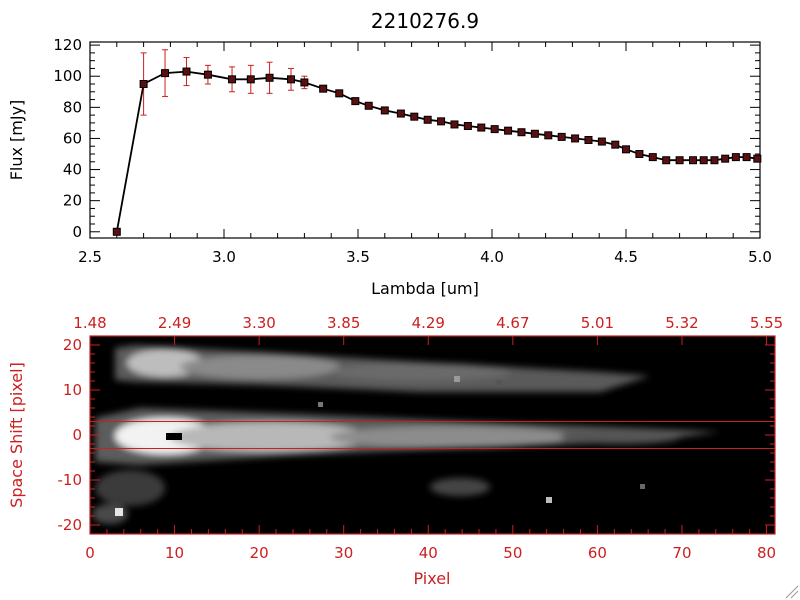  Describe the element at coordinates (77, 232) in the screenshot. I see `y-tick-label: 0` at that location.